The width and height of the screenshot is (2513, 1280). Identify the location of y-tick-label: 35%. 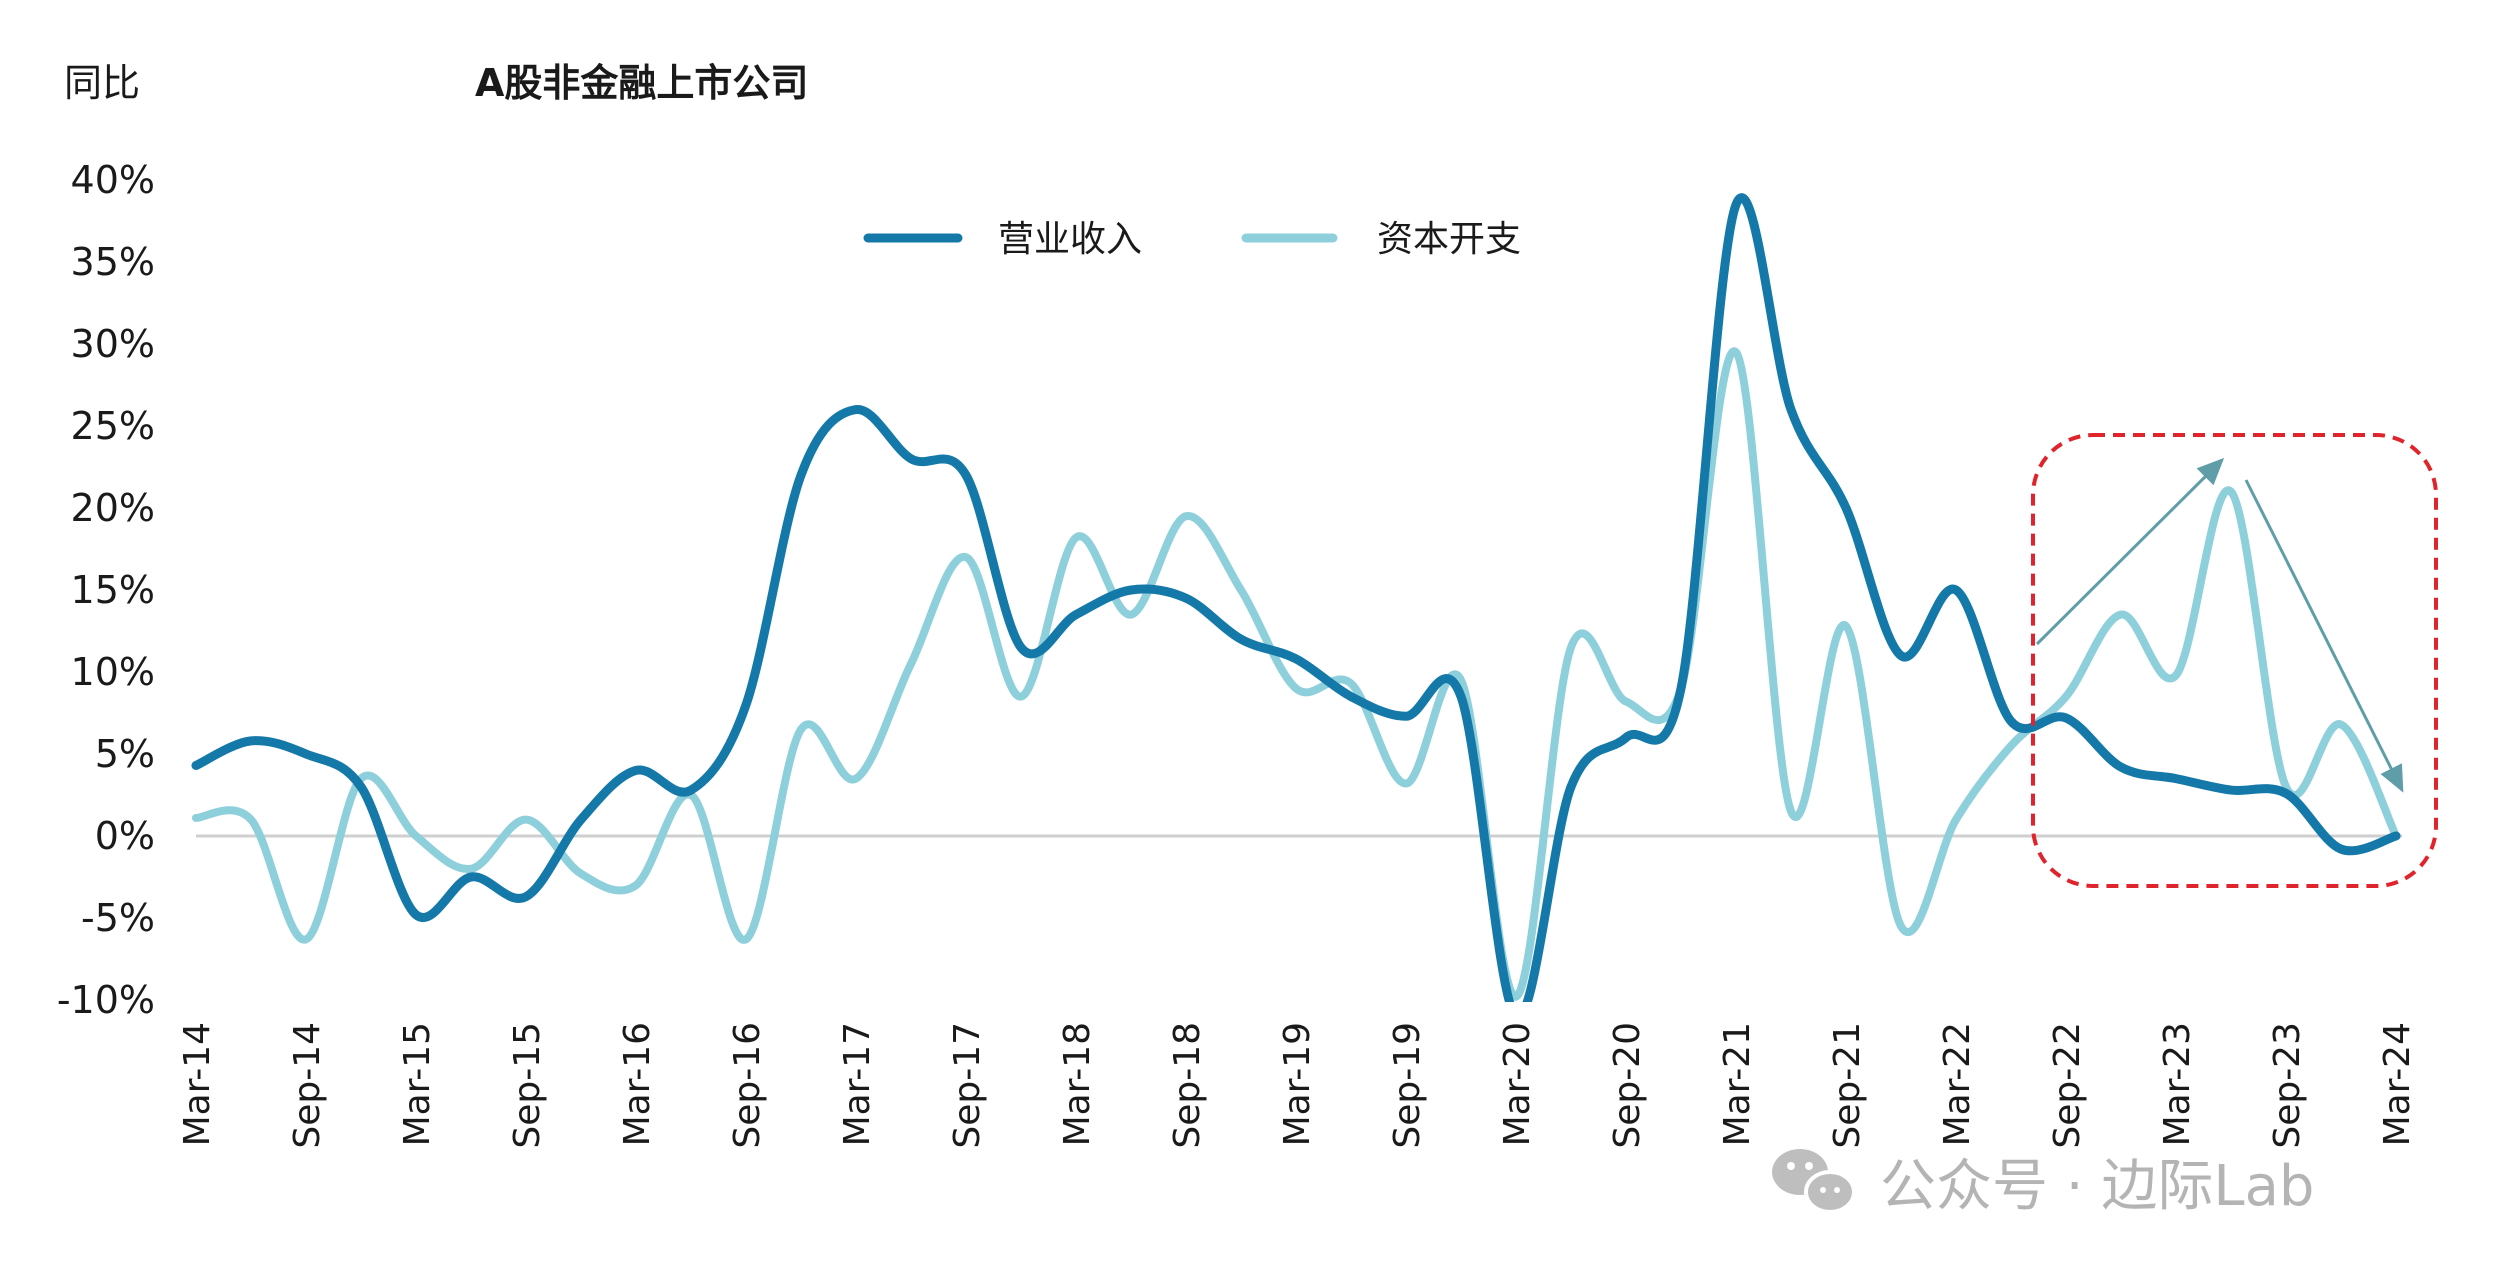
(113, 262).